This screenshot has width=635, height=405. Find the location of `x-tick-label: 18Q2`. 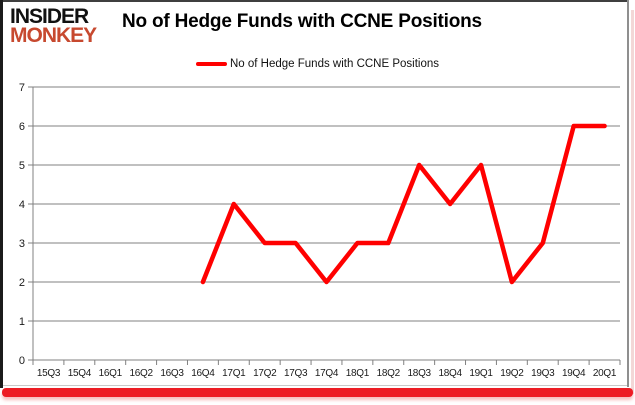

x-tick-label: 18Q2 is located at coordinates (389, 373).